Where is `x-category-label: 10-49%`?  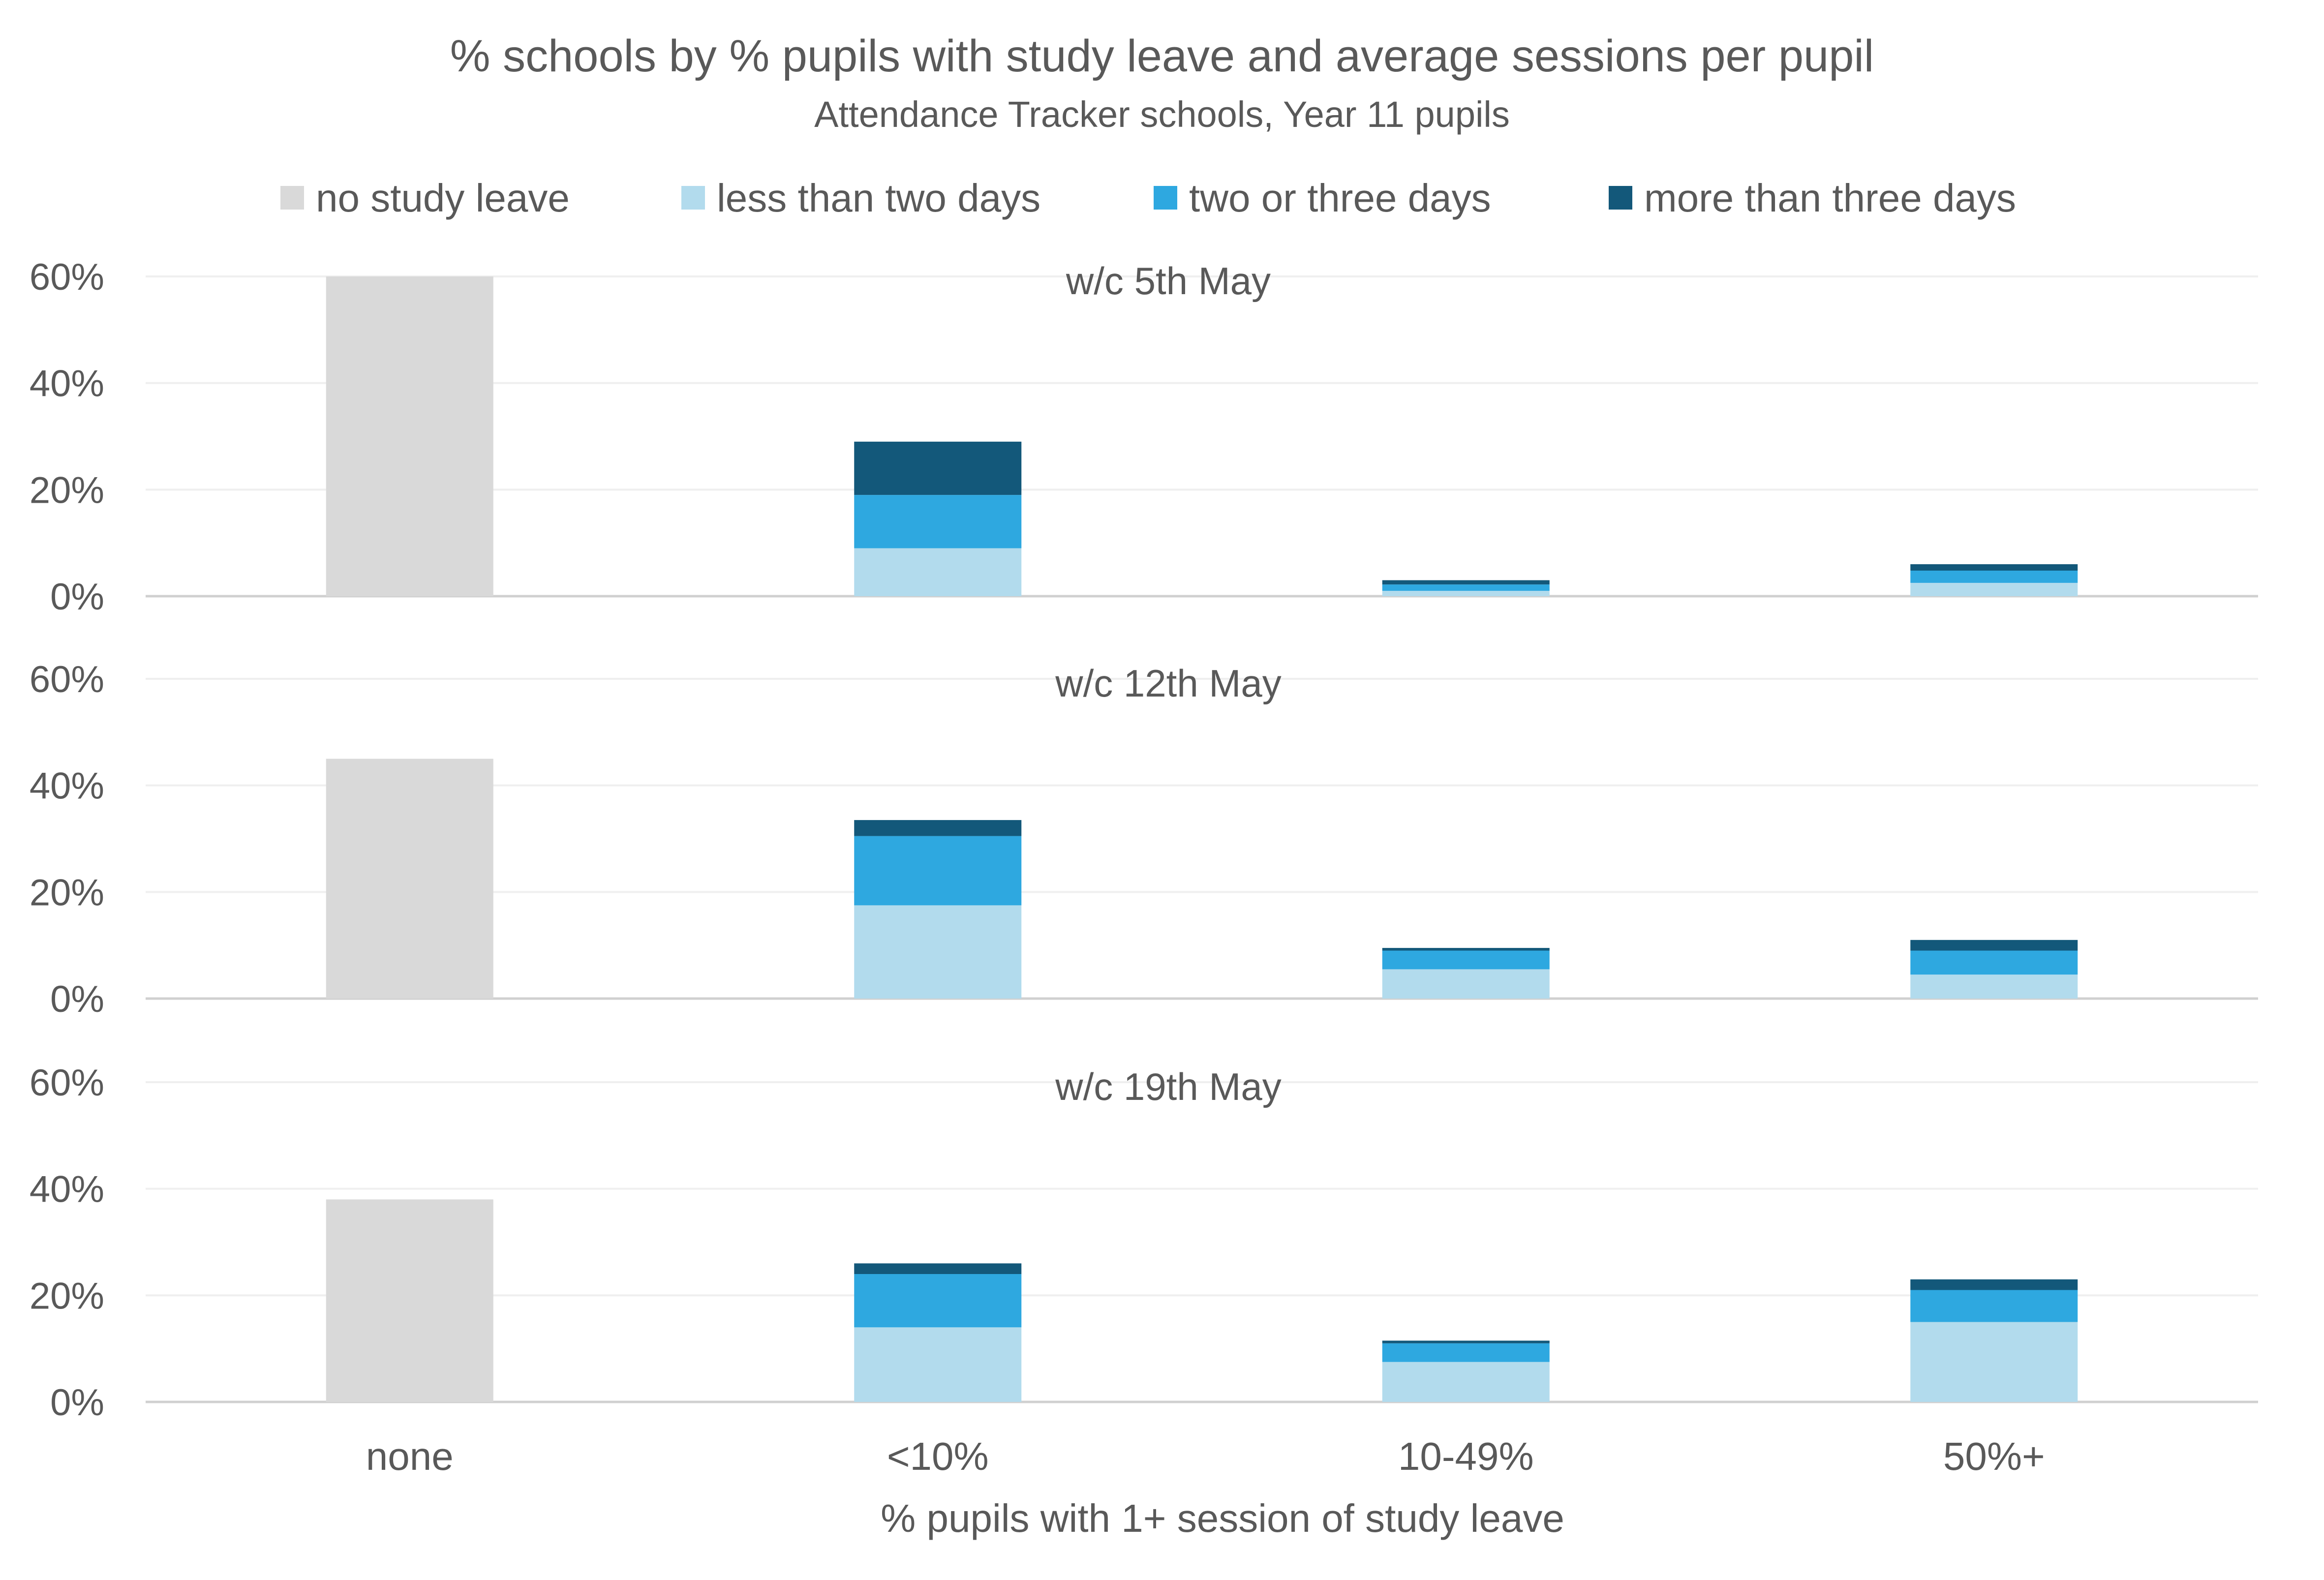
x-category-label: 10-49% is located at coordinates (1466, 1456).